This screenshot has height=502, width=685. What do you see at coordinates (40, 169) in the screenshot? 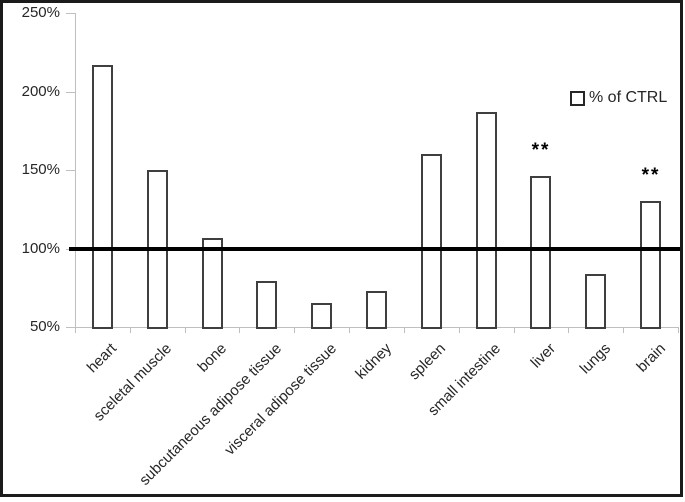
I see `y-axis-tick-label: 150%` at bounding box center [40, 169].